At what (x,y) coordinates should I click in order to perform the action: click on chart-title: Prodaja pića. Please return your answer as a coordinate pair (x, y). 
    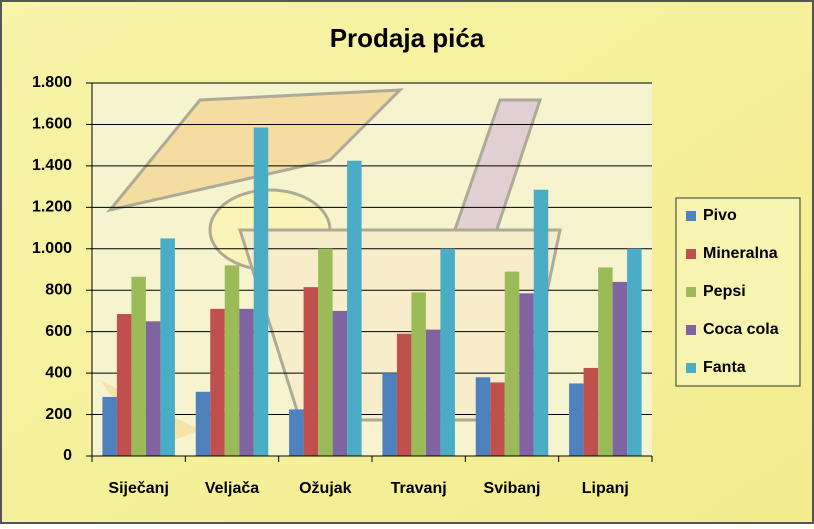
    Looking at the image, I should click on (407, 38).